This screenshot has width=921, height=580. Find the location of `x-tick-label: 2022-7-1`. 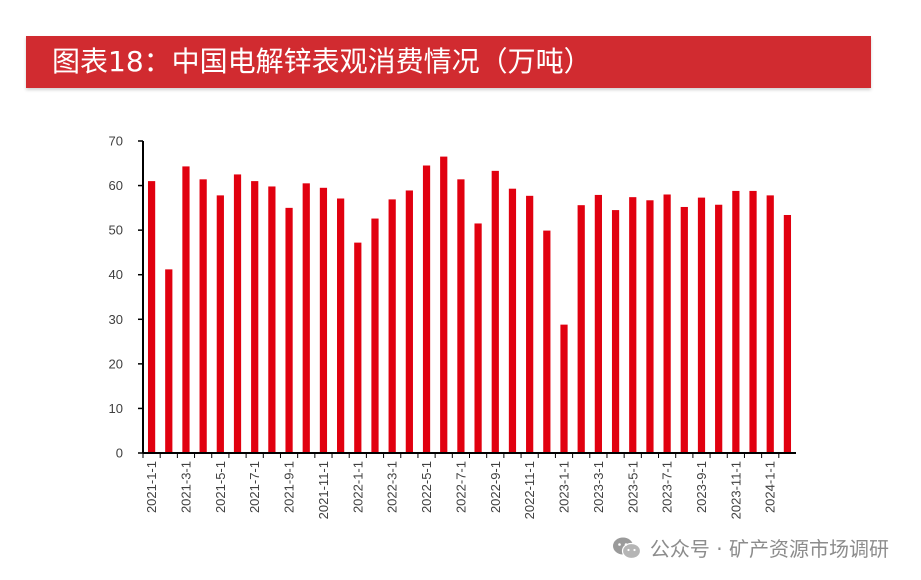

x-tick-label: 2022-7-1 is located at coordinates (460, 487).